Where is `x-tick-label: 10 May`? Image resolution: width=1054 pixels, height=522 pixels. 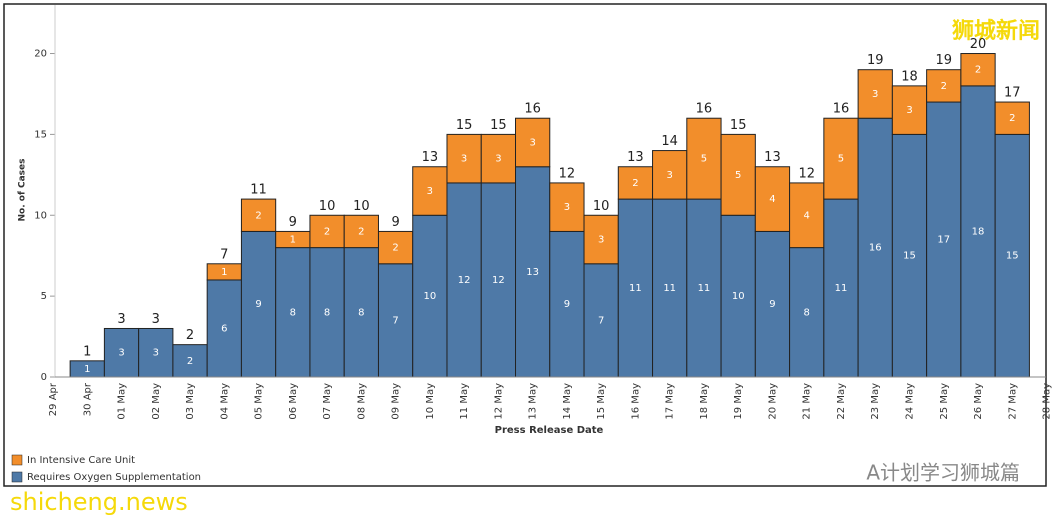 x-tick-label: 10 May is located at coordinates (430, 401).